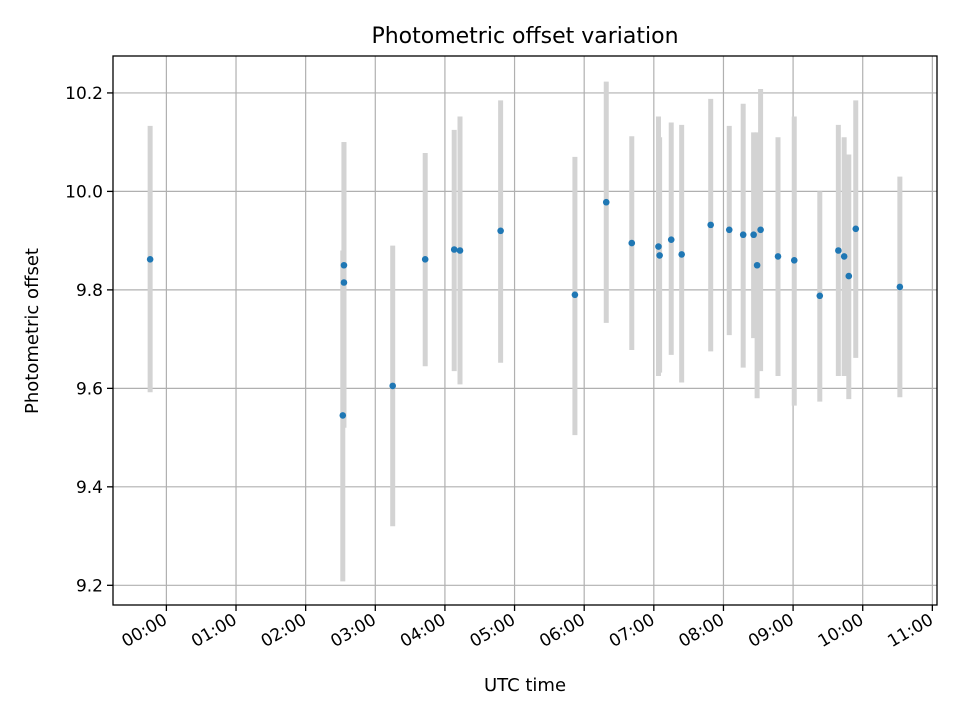 This screenshot has width=960, height=720. Describe the element at coordinates (84, 192) in the screenshot. I see `y-tick-label: 10.0` at that location.